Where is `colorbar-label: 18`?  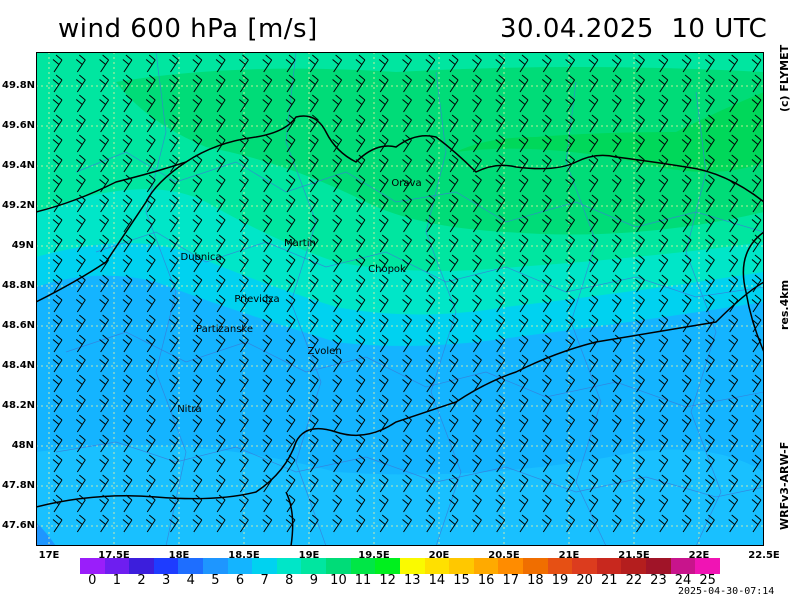
colorbar-label: 18 is located at coordinates (535, 580).